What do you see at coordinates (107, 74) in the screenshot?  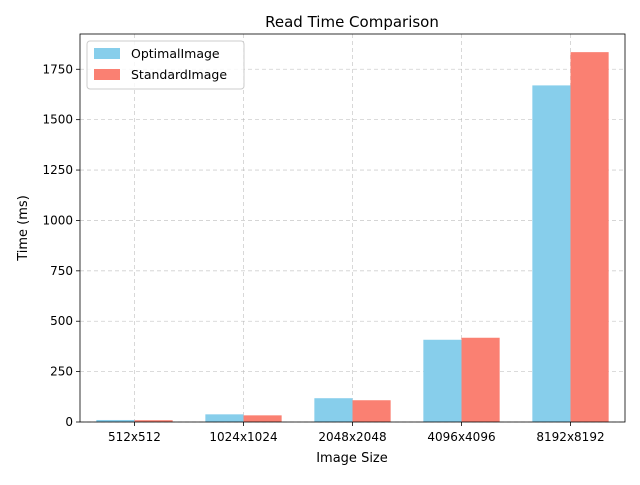 I see `legend-swatch-standard` at bounding box center [107, 74].